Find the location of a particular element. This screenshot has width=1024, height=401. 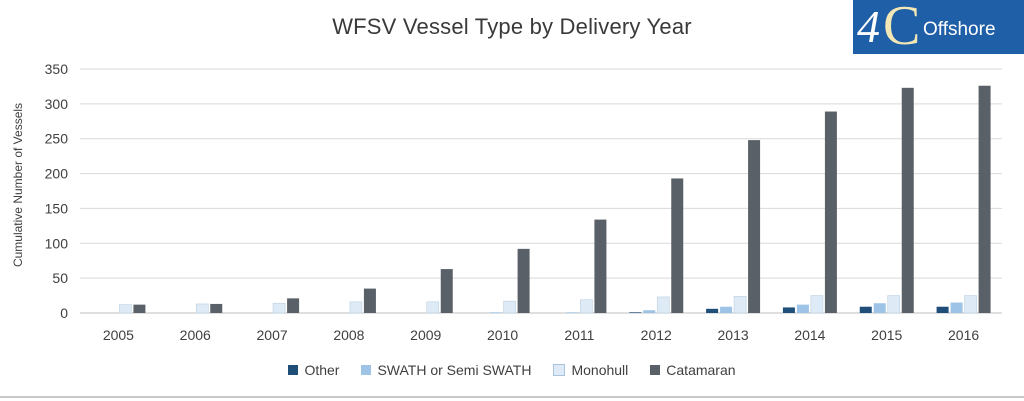

x-tick-label: 2008 is located at coordinates (348, 335).